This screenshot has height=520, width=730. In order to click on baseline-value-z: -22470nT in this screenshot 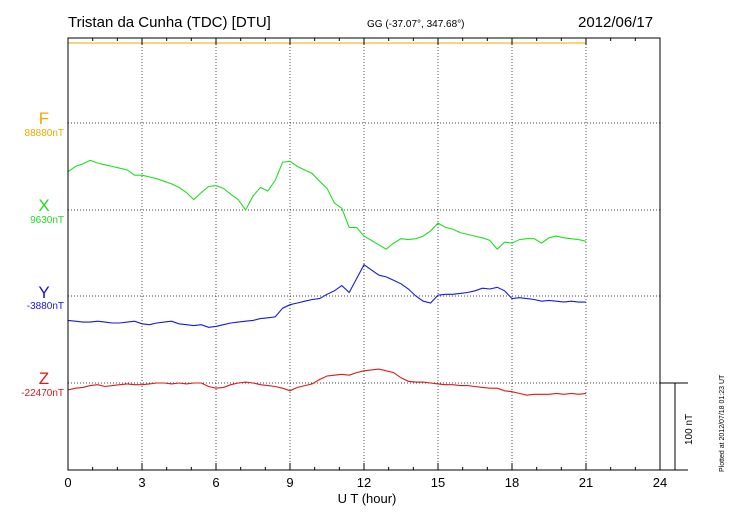, I will do `click(42, 393)`.